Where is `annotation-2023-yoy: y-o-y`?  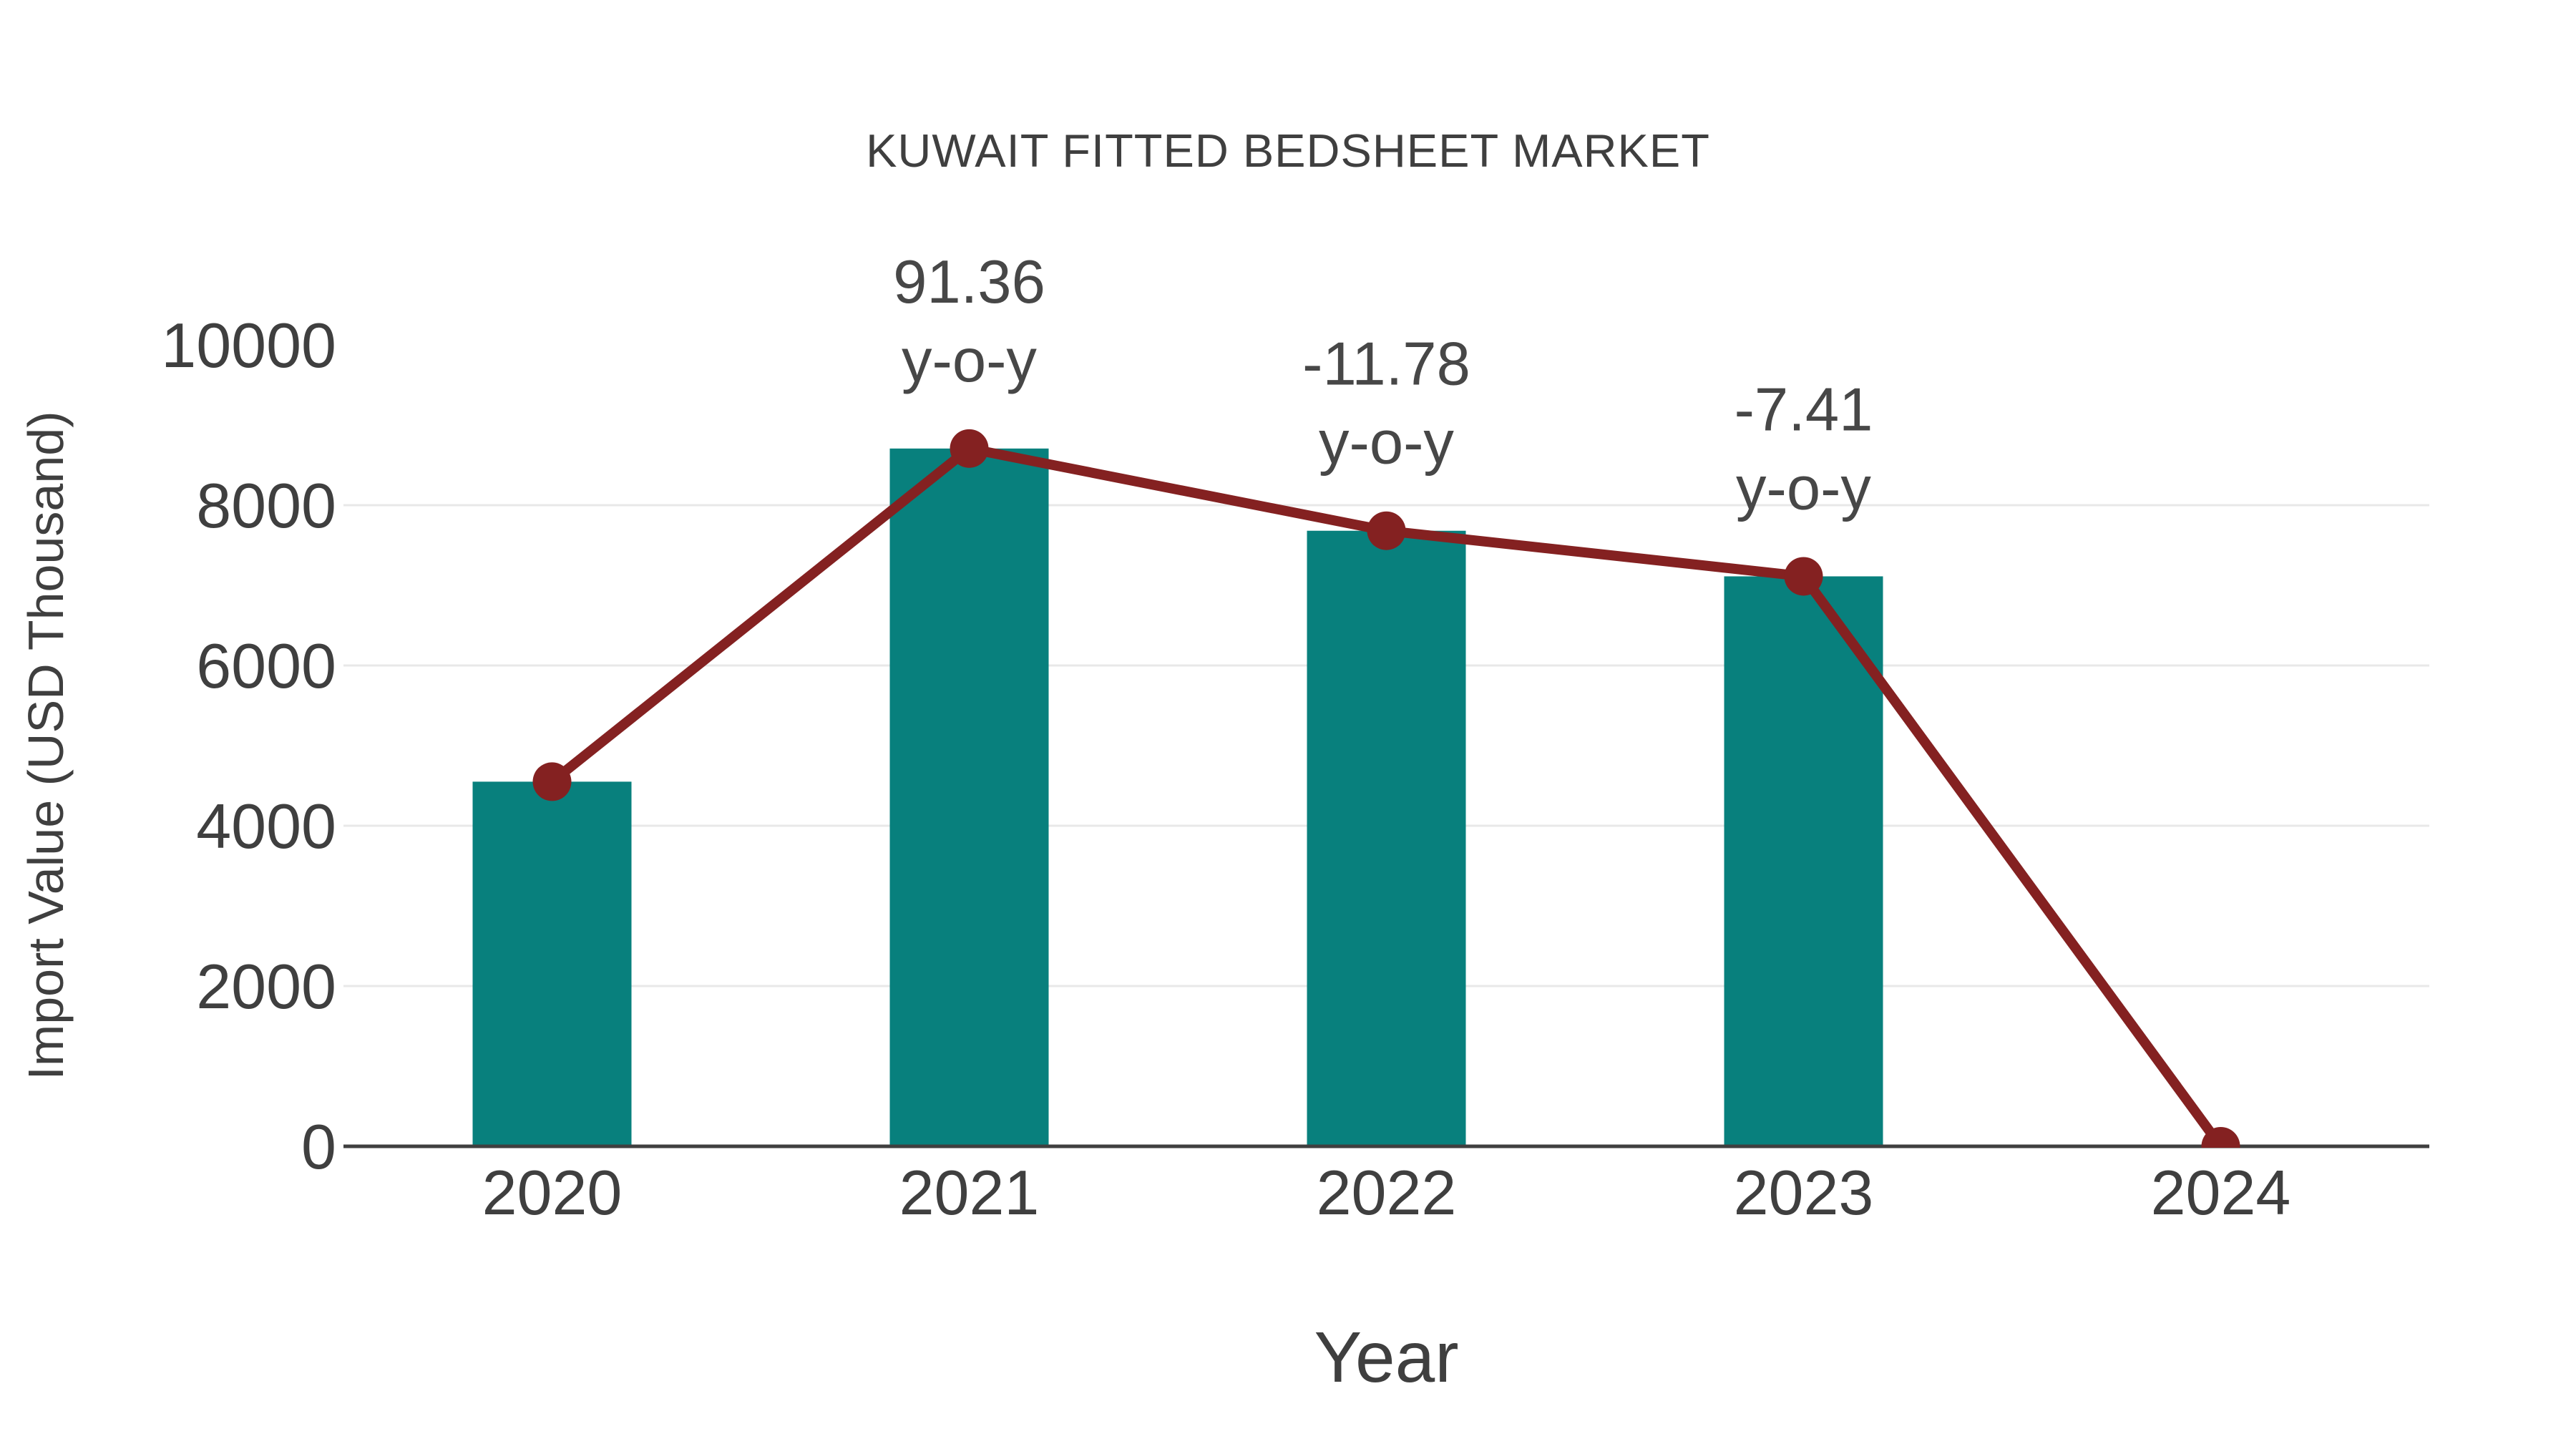 annotation-2023-yoy: y-o-y is located at coordinates (1803, 488).